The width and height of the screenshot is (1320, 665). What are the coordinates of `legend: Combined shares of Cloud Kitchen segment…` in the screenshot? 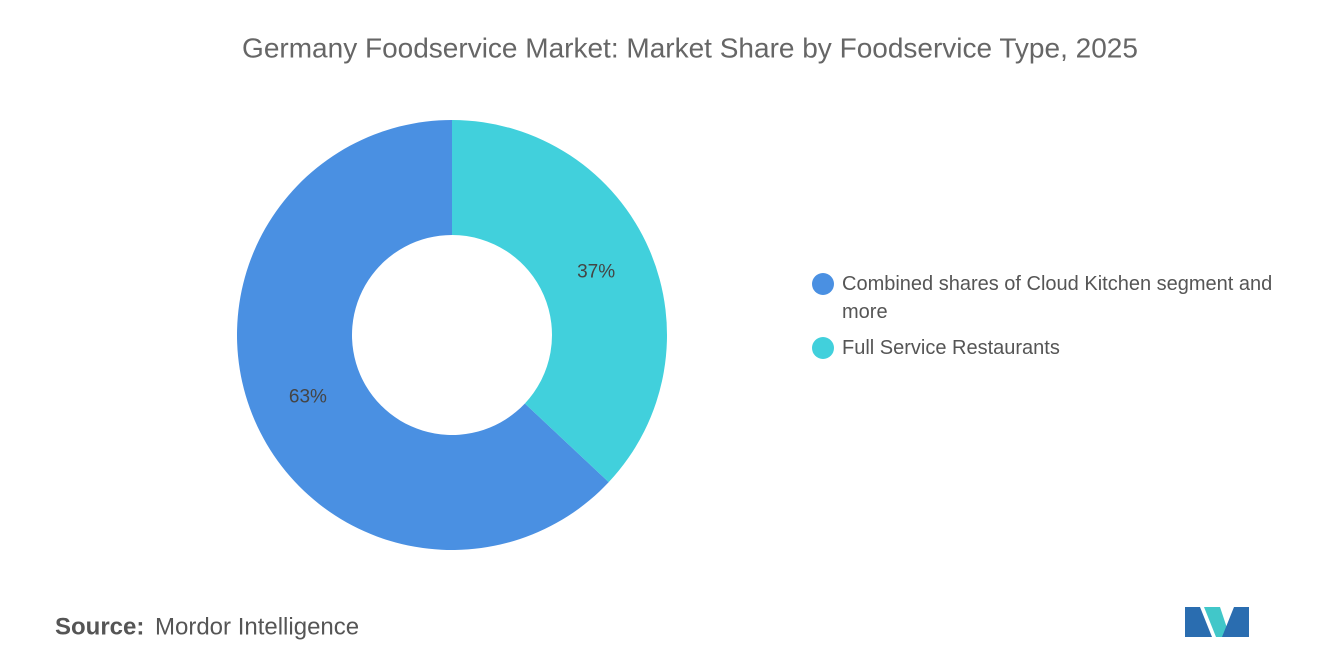 It's located at (1057, 320).